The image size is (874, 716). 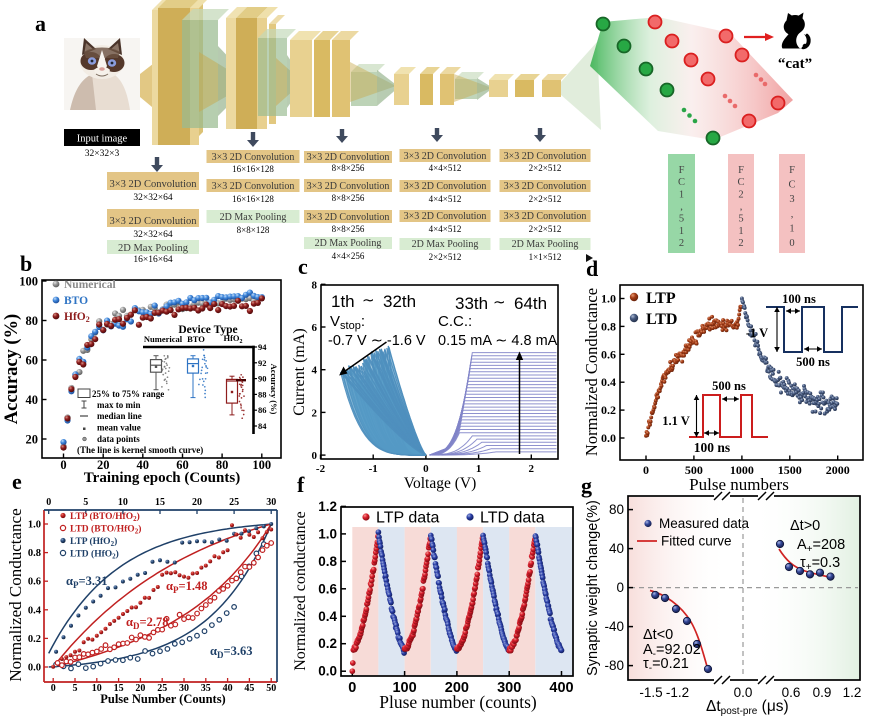 What do you see at coordinates (455, 321) in the screenshot?
I see `svg-text: C.C.:` at bounding box center [455, 321].